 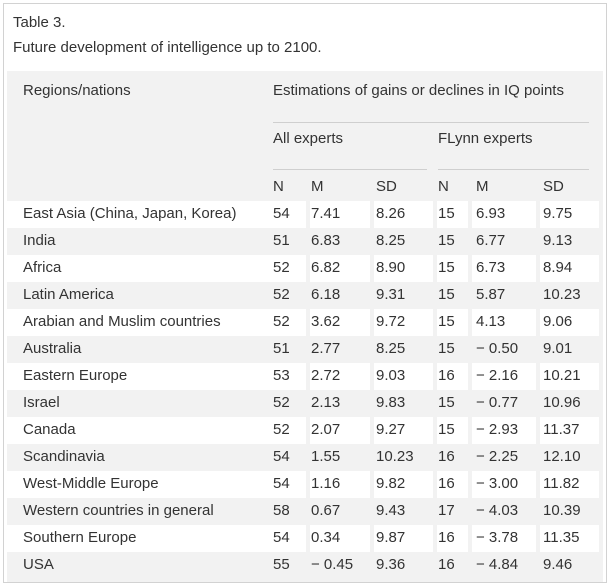 What do you see at coordinates (391, 294) in the screenshot?
I see `all-sd-cell: 9.31` at bounding box center [391, 294].